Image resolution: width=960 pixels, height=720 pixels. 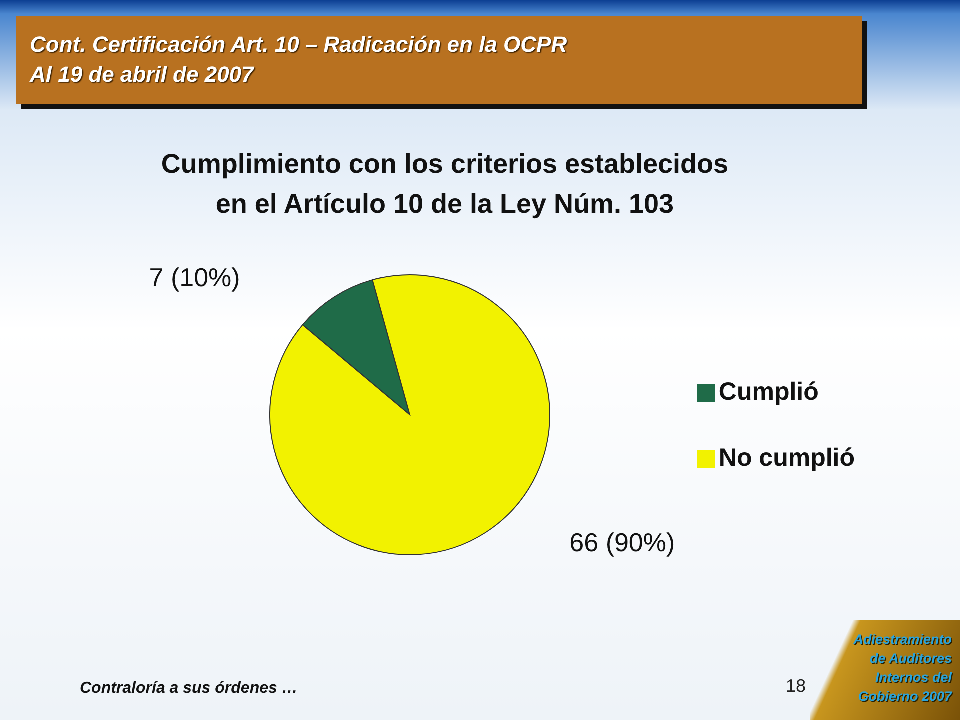 What do you see at coordinates (623, 542) in the screenshot?
I see `data-label: 66 (90%)` at bounding box center [623, 542].